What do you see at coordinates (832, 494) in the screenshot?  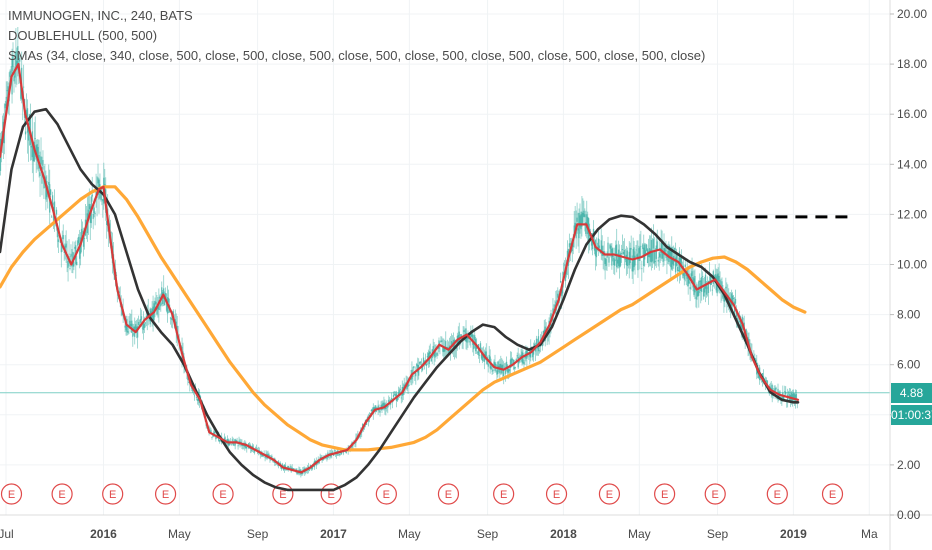 I see `earnings-marker` at bounding box center [832, 494].